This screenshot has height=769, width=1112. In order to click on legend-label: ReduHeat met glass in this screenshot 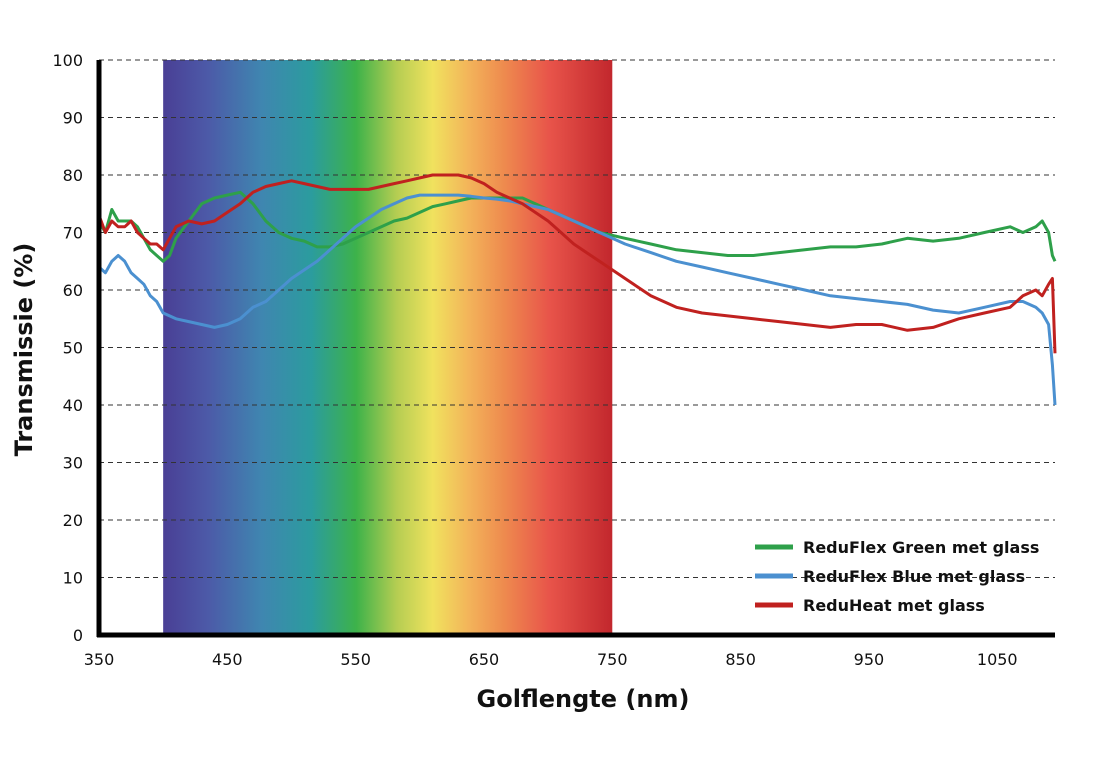, I will do `click(894, 605)`.